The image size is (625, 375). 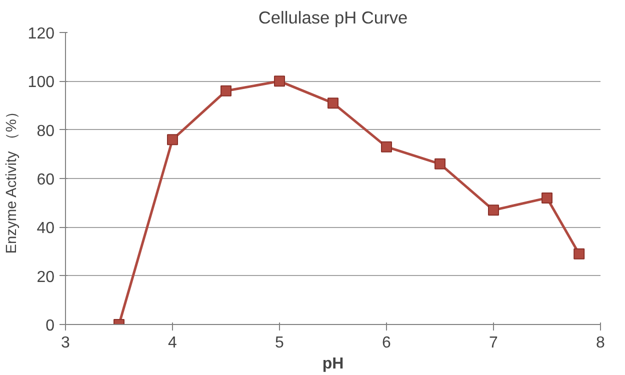 I want to click on x-tick-label: 3, so click(x=65, y=343).